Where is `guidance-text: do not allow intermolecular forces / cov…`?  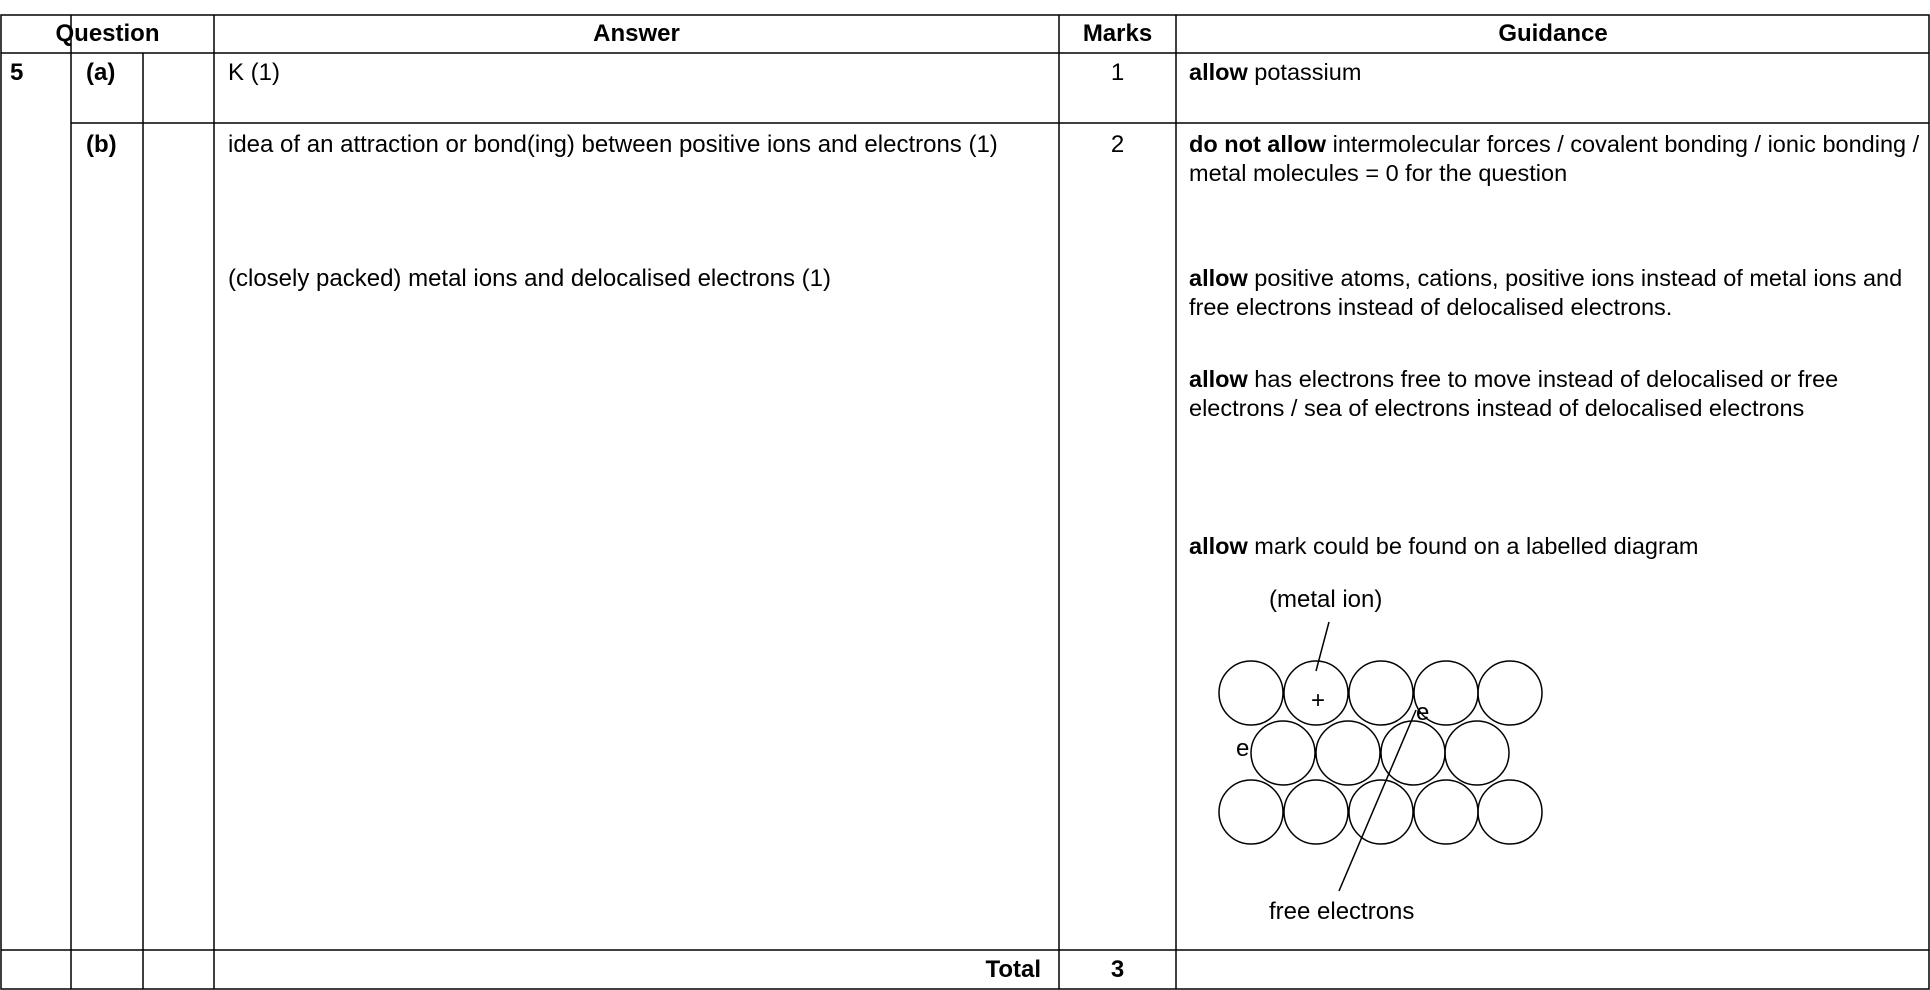 guidance-text: do not allow intermolecular forces / cov… is located at coordinates (1559, 159).